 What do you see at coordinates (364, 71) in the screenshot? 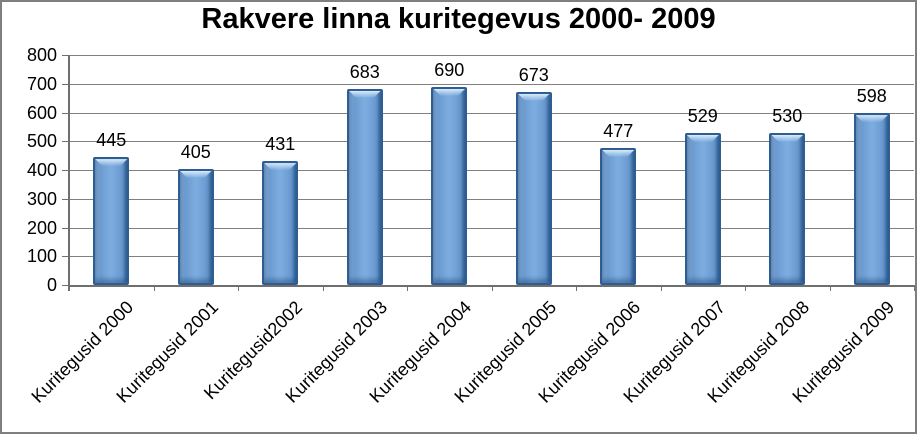
I see `bar-value-label: 683` at bounding box center [364, 71].